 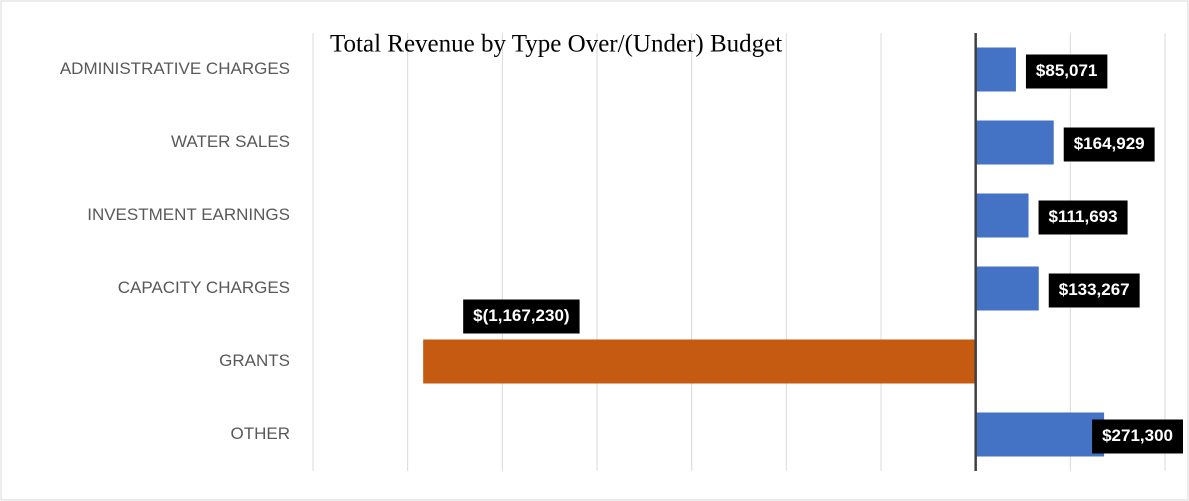 I want to click on y-tick-label: INVESTMENT EARNINGS, so click(x=188, y=214).